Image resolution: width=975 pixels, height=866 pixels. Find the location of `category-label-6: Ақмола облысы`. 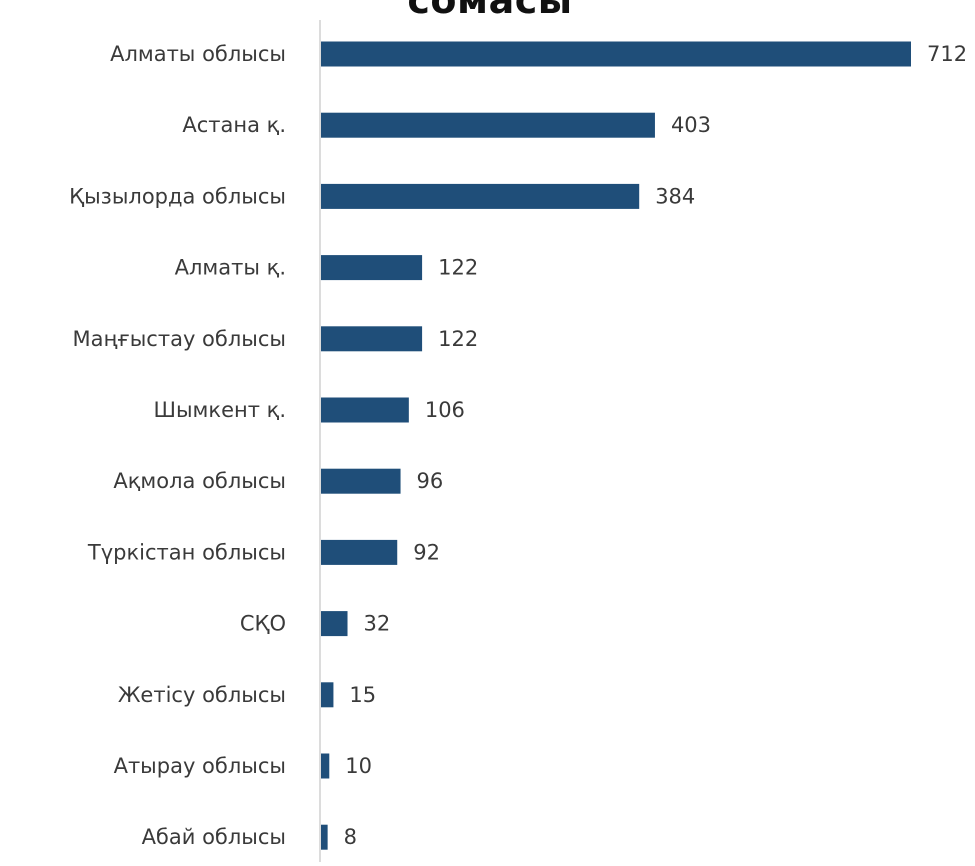

category-label-6: Ақмола облысы is located at coordinates (199, 481).